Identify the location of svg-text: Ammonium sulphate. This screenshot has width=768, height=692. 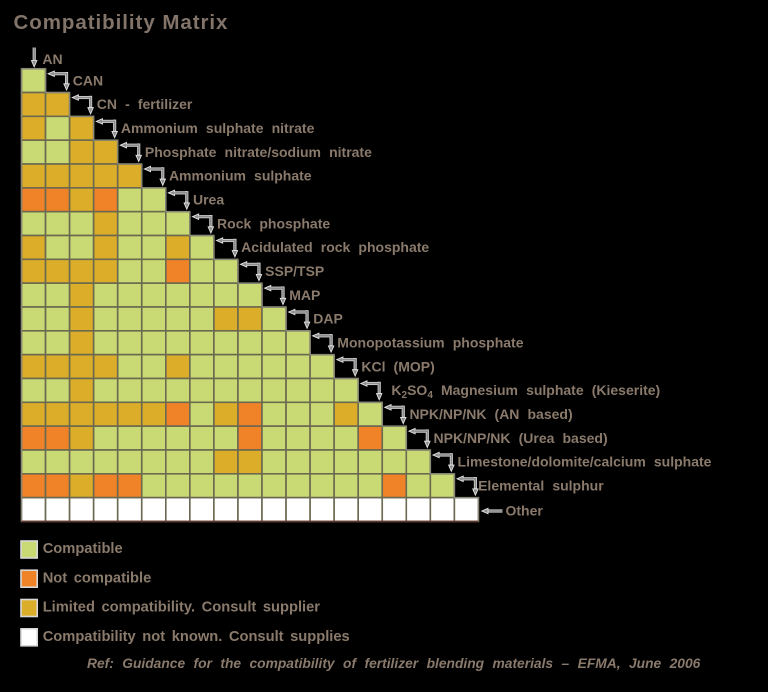
(240, 176).